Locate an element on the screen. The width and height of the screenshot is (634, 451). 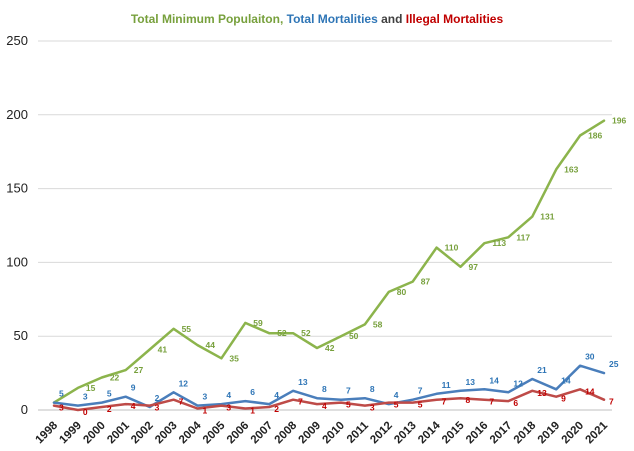
data-label: 6 is located at coordinates (515, 403).